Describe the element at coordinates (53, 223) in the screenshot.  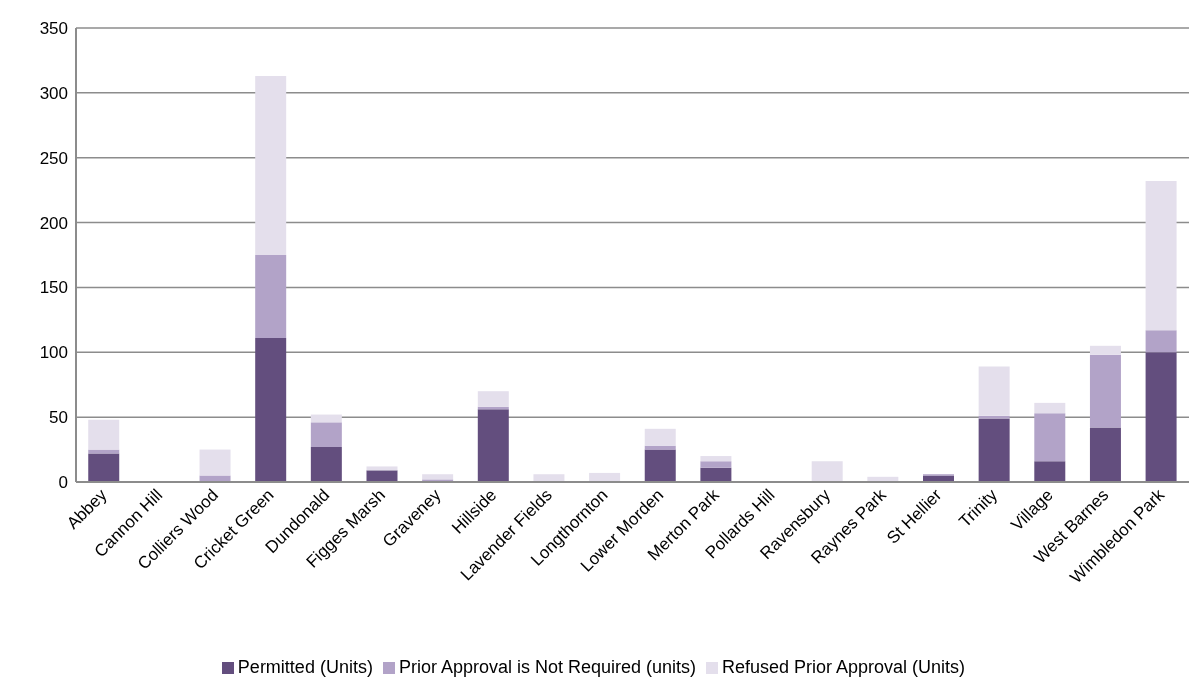
I see `y-tick-label: 200` at that location.